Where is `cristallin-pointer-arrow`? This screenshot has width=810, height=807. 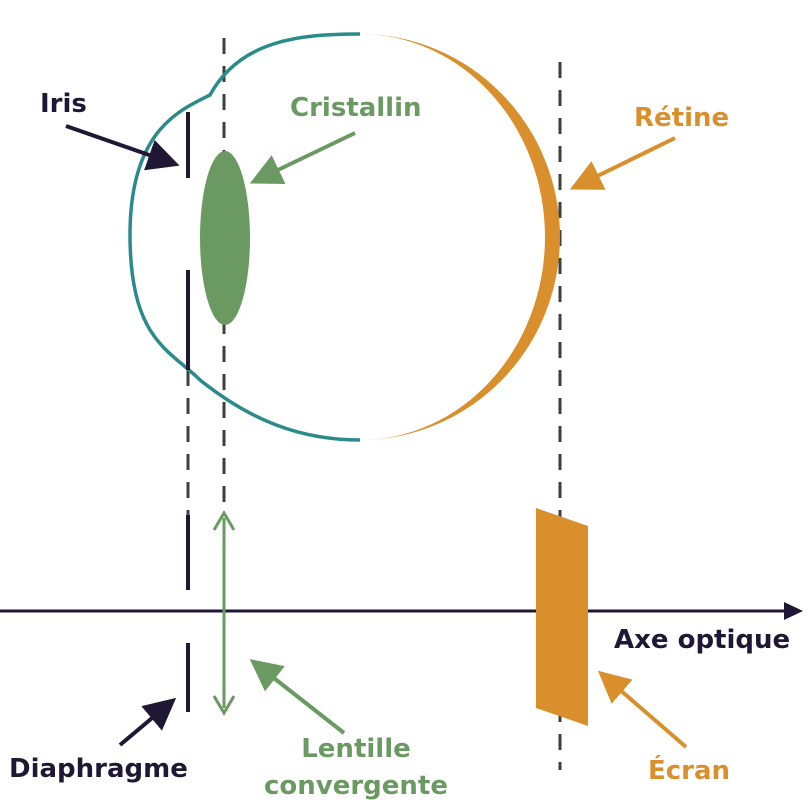
cristallin-pointer-arrow is located at coordinates (302, 158).